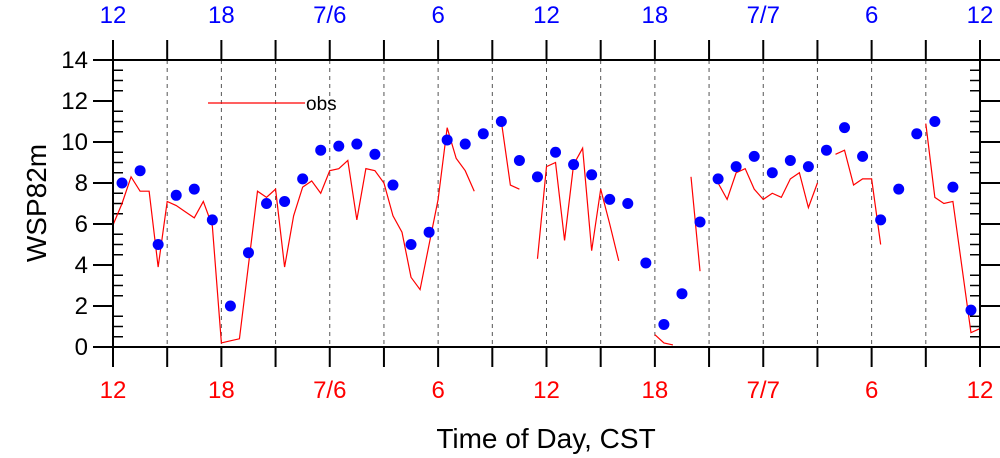  What do you see at coordinates (272, 104) in the screenshot?
I see `legend: obs` at bounding box center [272, 104].